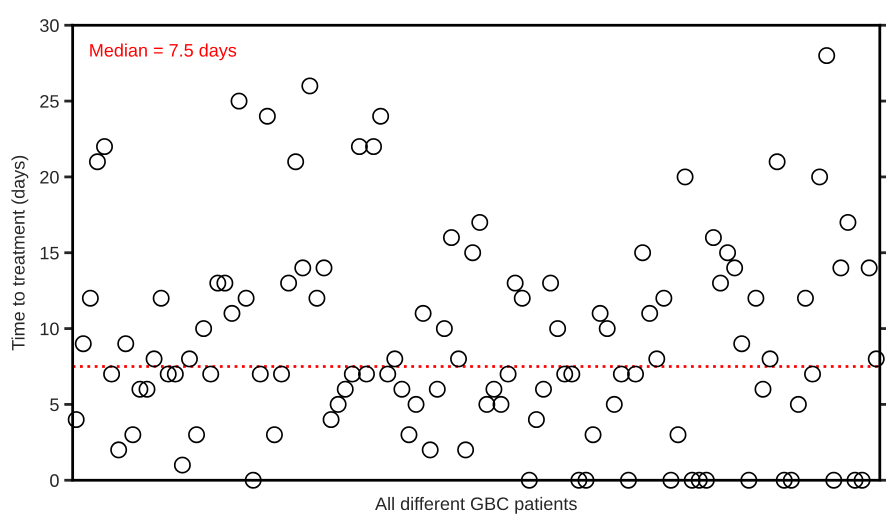 The image size is (886, 526). Describe the element at coordinates (54, 480) in the screenshot. I see `y-tick-label: 0` at that location.